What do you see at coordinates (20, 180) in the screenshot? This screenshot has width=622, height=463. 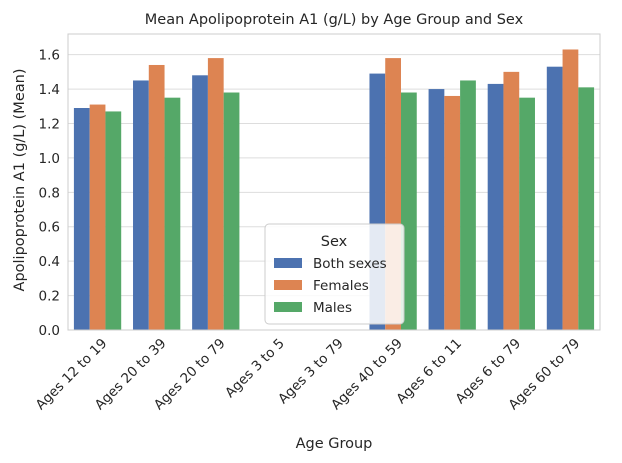 I see `y-axis-label: Apolipoprotein A1 (g/L) (Mean)` at bounding box center [20, 180].